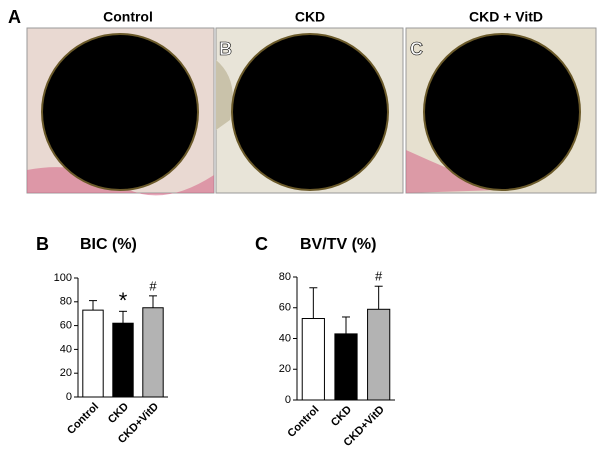 The height and width of the screenshot is (463, 602). What do you see at coordinates (261, 244) in the screenshot?
I see `panel-label: C` at bounding box center [261, 244].